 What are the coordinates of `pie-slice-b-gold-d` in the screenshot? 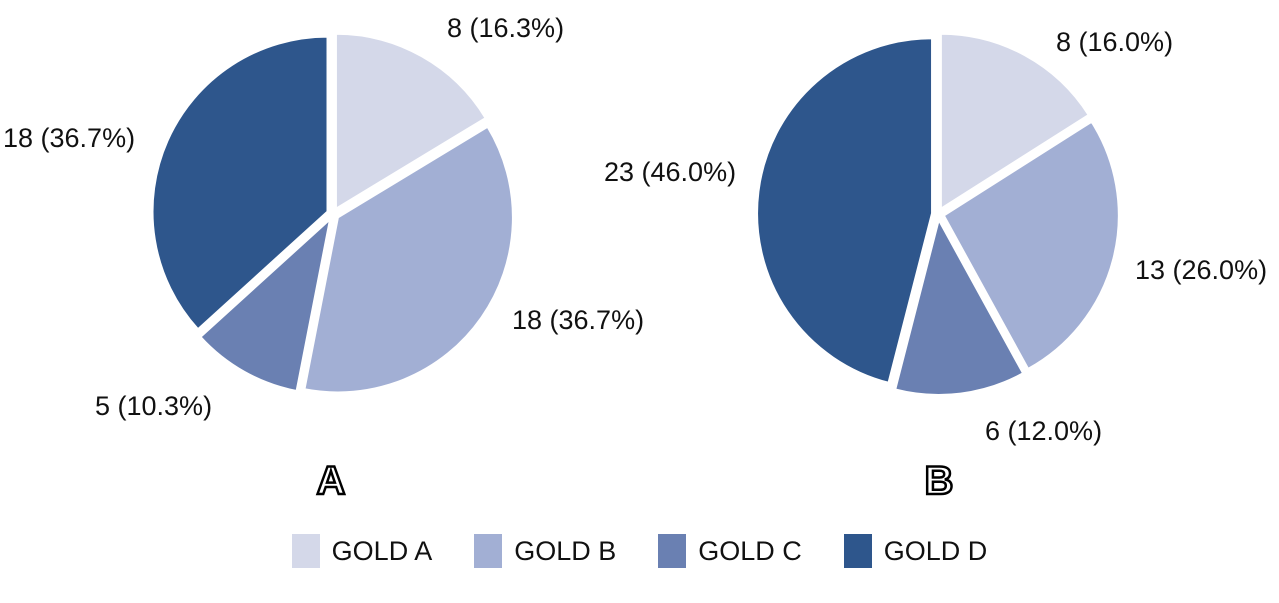 It's located at (845, 210).